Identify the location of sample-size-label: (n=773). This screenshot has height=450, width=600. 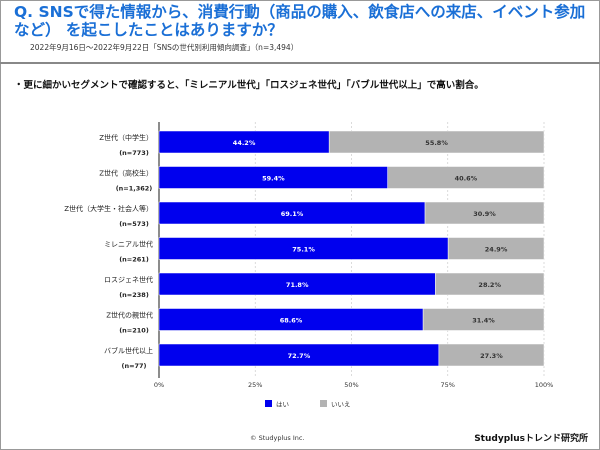
(134, 153).